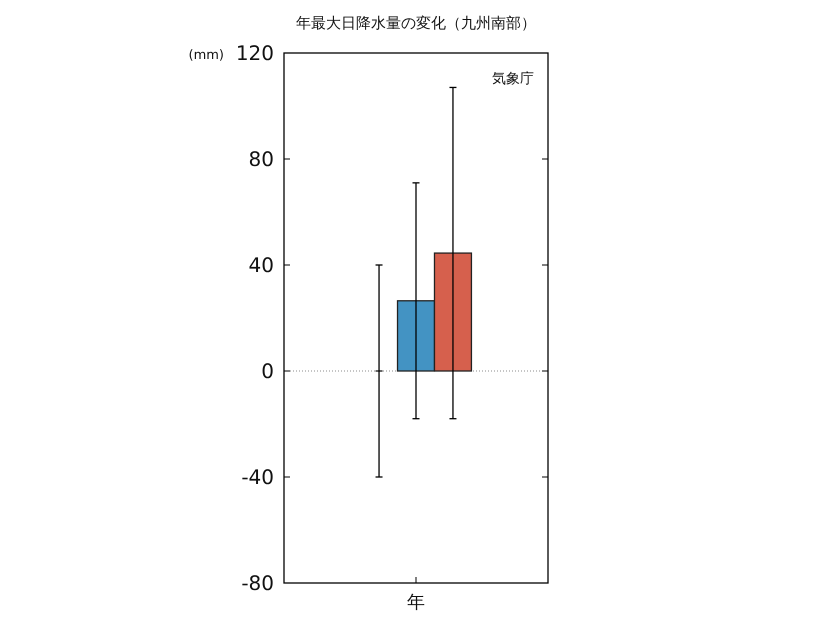 Image resolution: width=833 pixels, height=625 pixels. Describe the element at coordinates (416, 23) in the screenshot. I see `chart-title: 年最大日降水量の変化（九州南部）` at that location.